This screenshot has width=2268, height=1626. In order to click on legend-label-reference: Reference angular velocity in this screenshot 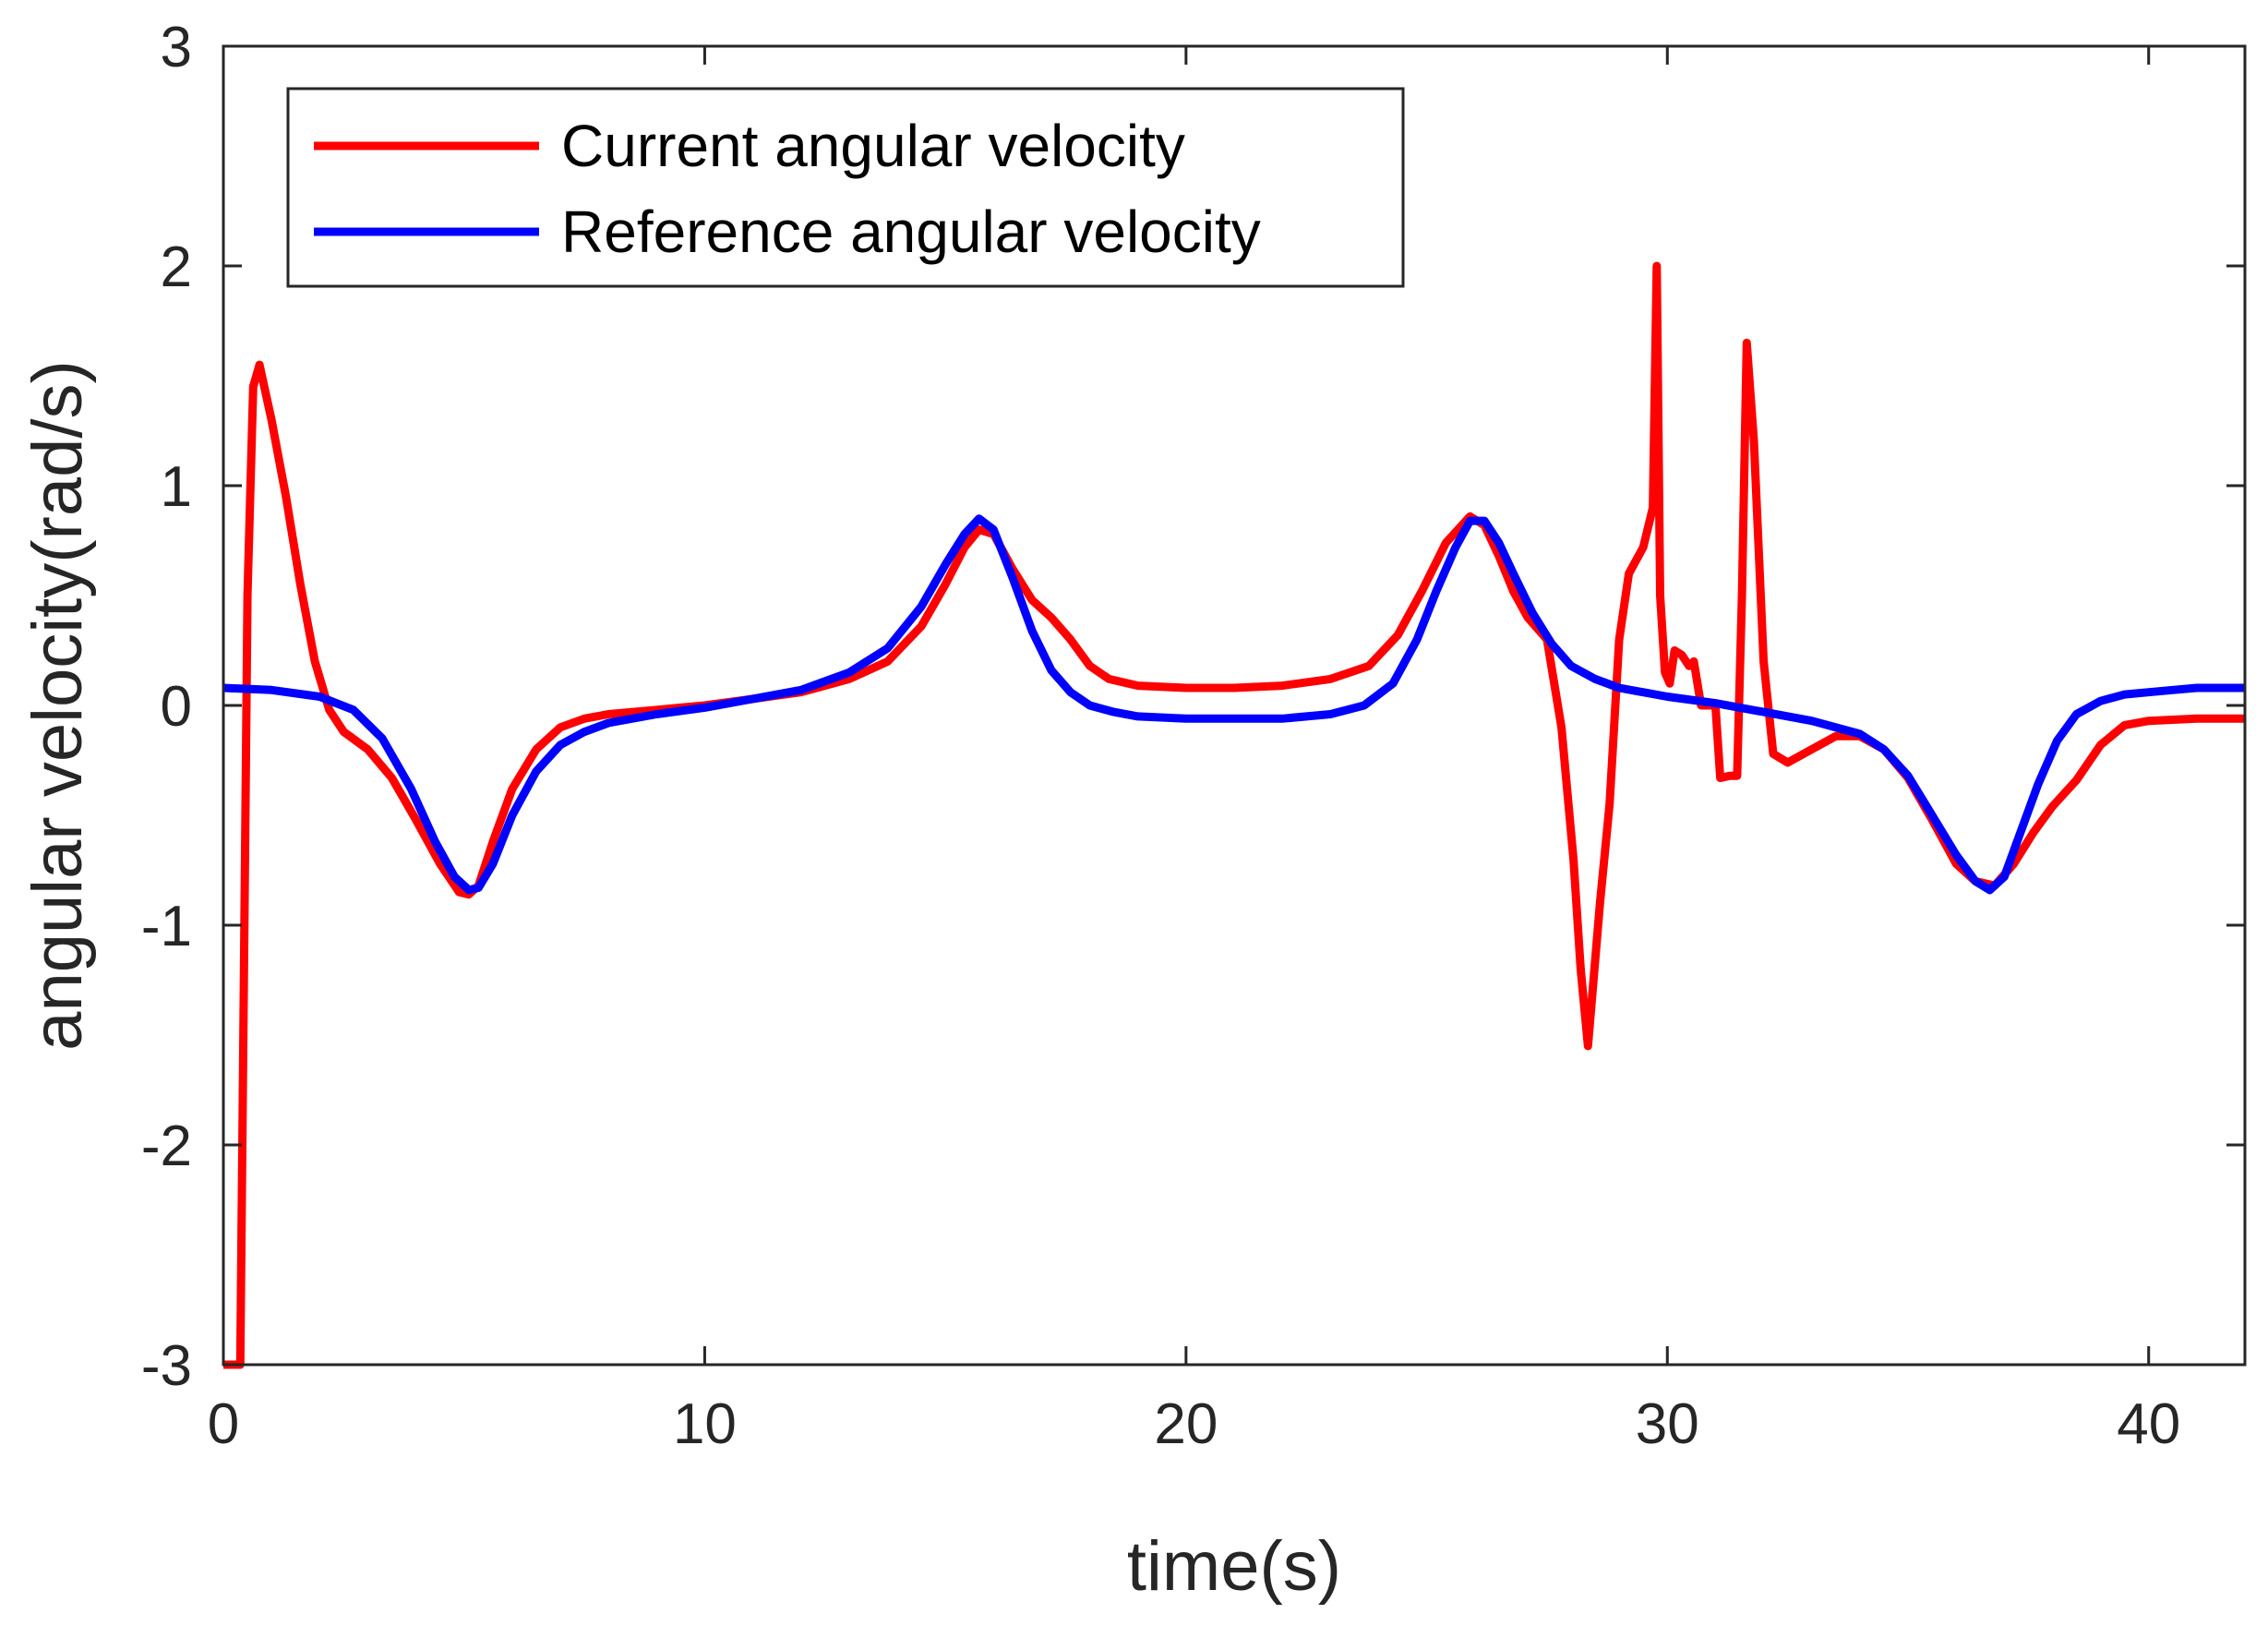, I will do `click(911, 232)`.